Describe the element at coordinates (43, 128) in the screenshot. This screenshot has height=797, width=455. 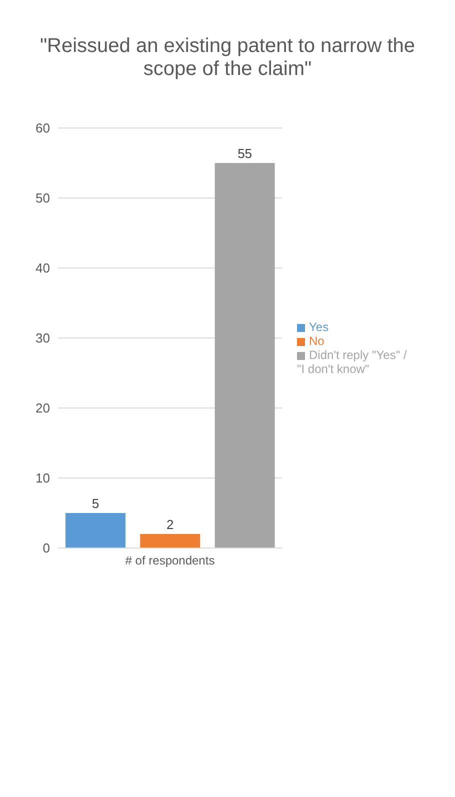
I see `y-tick-label: 60` at that location.